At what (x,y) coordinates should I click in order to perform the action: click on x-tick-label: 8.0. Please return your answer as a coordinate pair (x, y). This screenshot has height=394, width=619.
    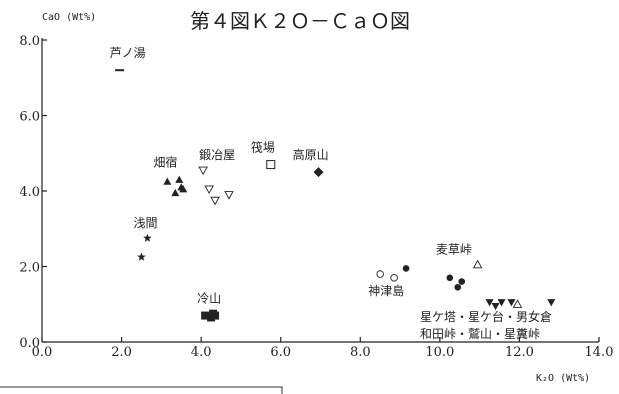
    Looking at the image, I should click on (360, 352).